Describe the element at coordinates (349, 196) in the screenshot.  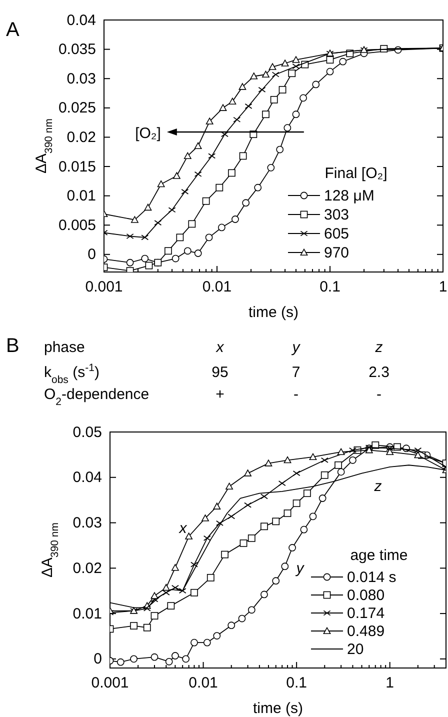
I see `legend-label: 128 μM` at that location.